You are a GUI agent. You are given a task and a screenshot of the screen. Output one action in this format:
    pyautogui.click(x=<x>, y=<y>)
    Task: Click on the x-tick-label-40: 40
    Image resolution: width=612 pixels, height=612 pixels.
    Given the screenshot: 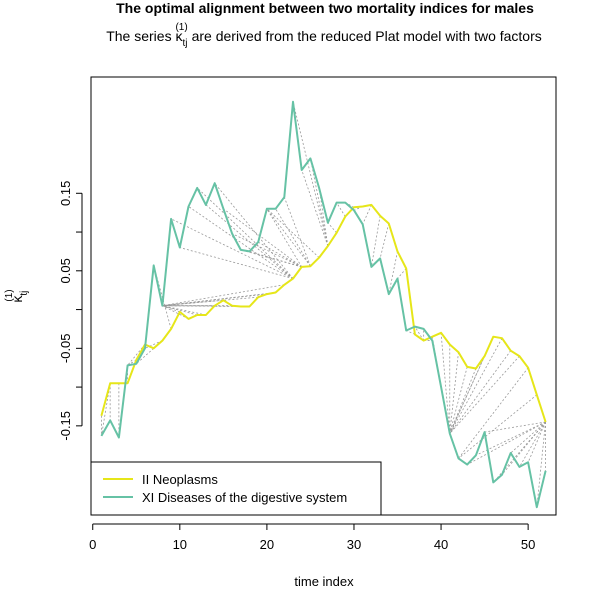 What is the action you would take?
    pyautogui.click(x=441, y=544)
    